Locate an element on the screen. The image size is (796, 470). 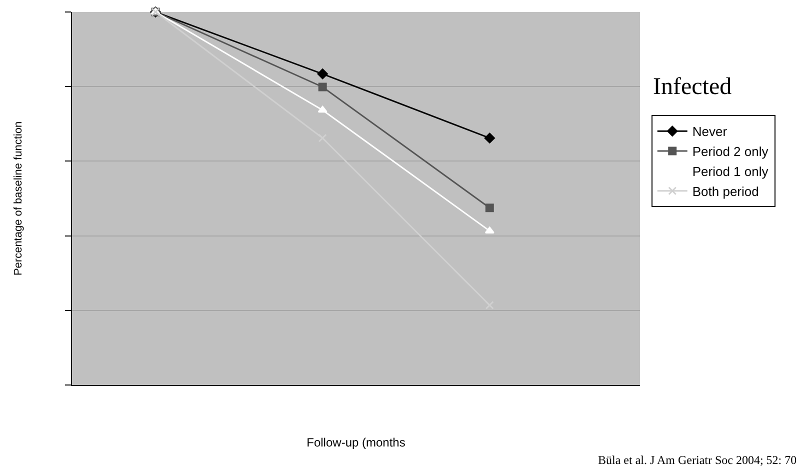
legend-label: Never is located at coordinates (710, 132).